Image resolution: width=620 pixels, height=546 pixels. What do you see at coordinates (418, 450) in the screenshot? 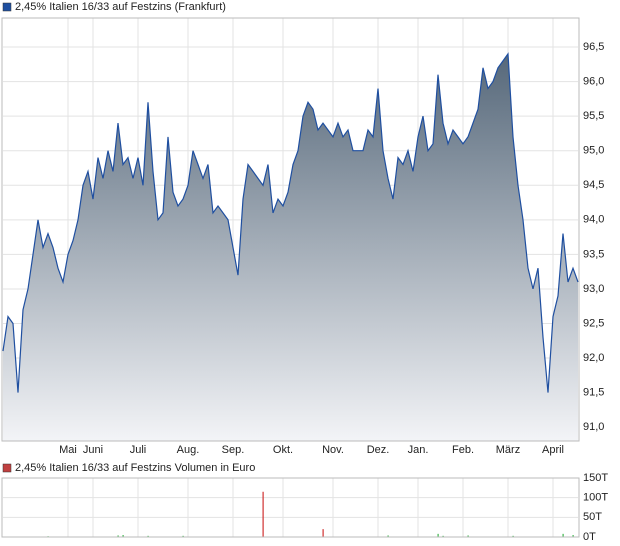
I see `x-tick-label: Jan.` at bounding box center [418, 450].